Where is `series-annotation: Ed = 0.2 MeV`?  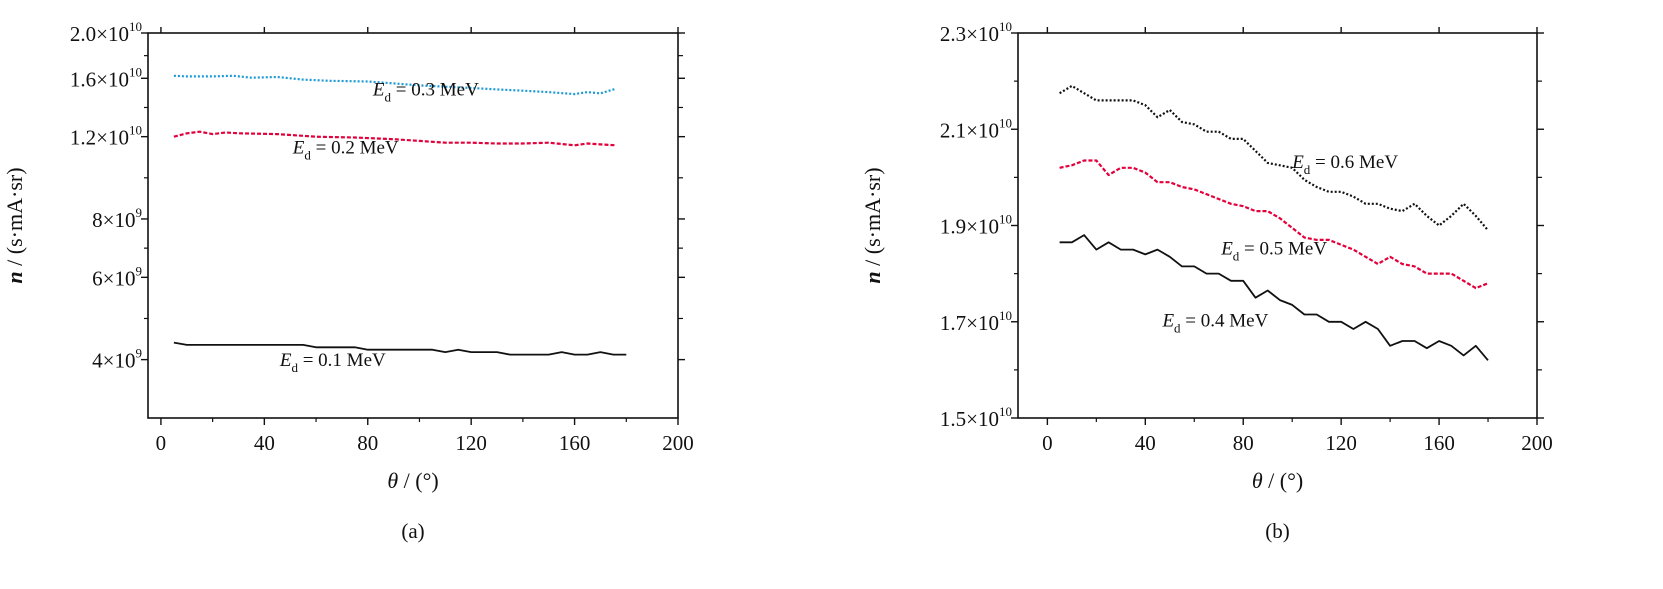
series-annotation: Ed = 0.2 MeV is located at coordinates (345, 149).